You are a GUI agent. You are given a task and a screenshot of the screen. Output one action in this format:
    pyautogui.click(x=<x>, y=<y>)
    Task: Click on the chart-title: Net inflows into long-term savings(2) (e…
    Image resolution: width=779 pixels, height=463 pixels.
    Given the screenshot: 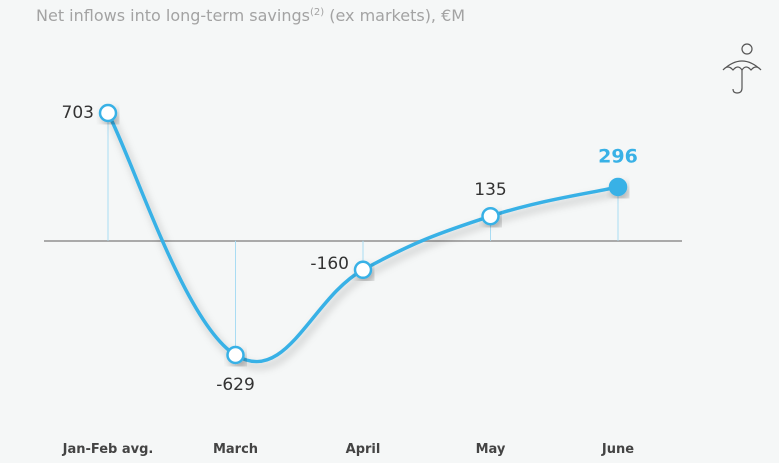 What is the action you would take?
    pyautogui.click(x=250, y=15)
    